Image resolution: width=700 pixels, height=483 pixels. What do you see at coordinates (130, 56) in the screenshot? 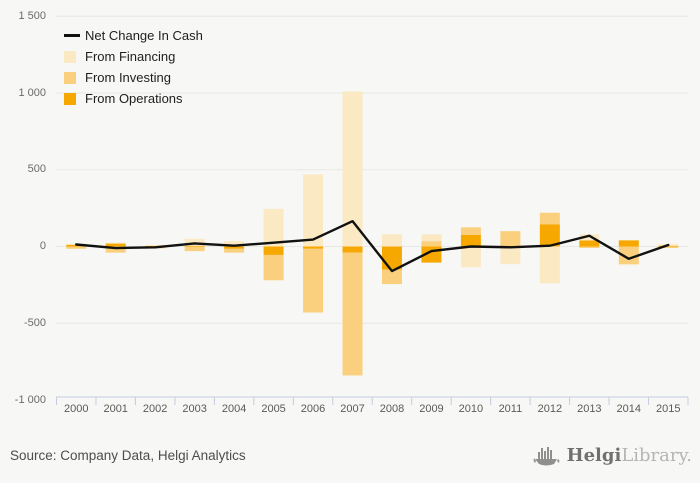
I see `legend-label: From Financing` at bounding box center [130, 56].